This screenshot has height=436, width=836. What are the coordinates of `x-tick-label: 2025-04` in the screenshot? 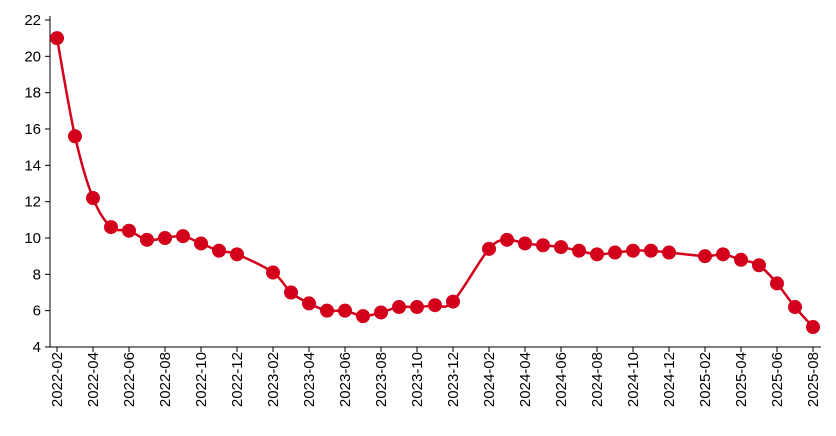 It's located at (741, 379).